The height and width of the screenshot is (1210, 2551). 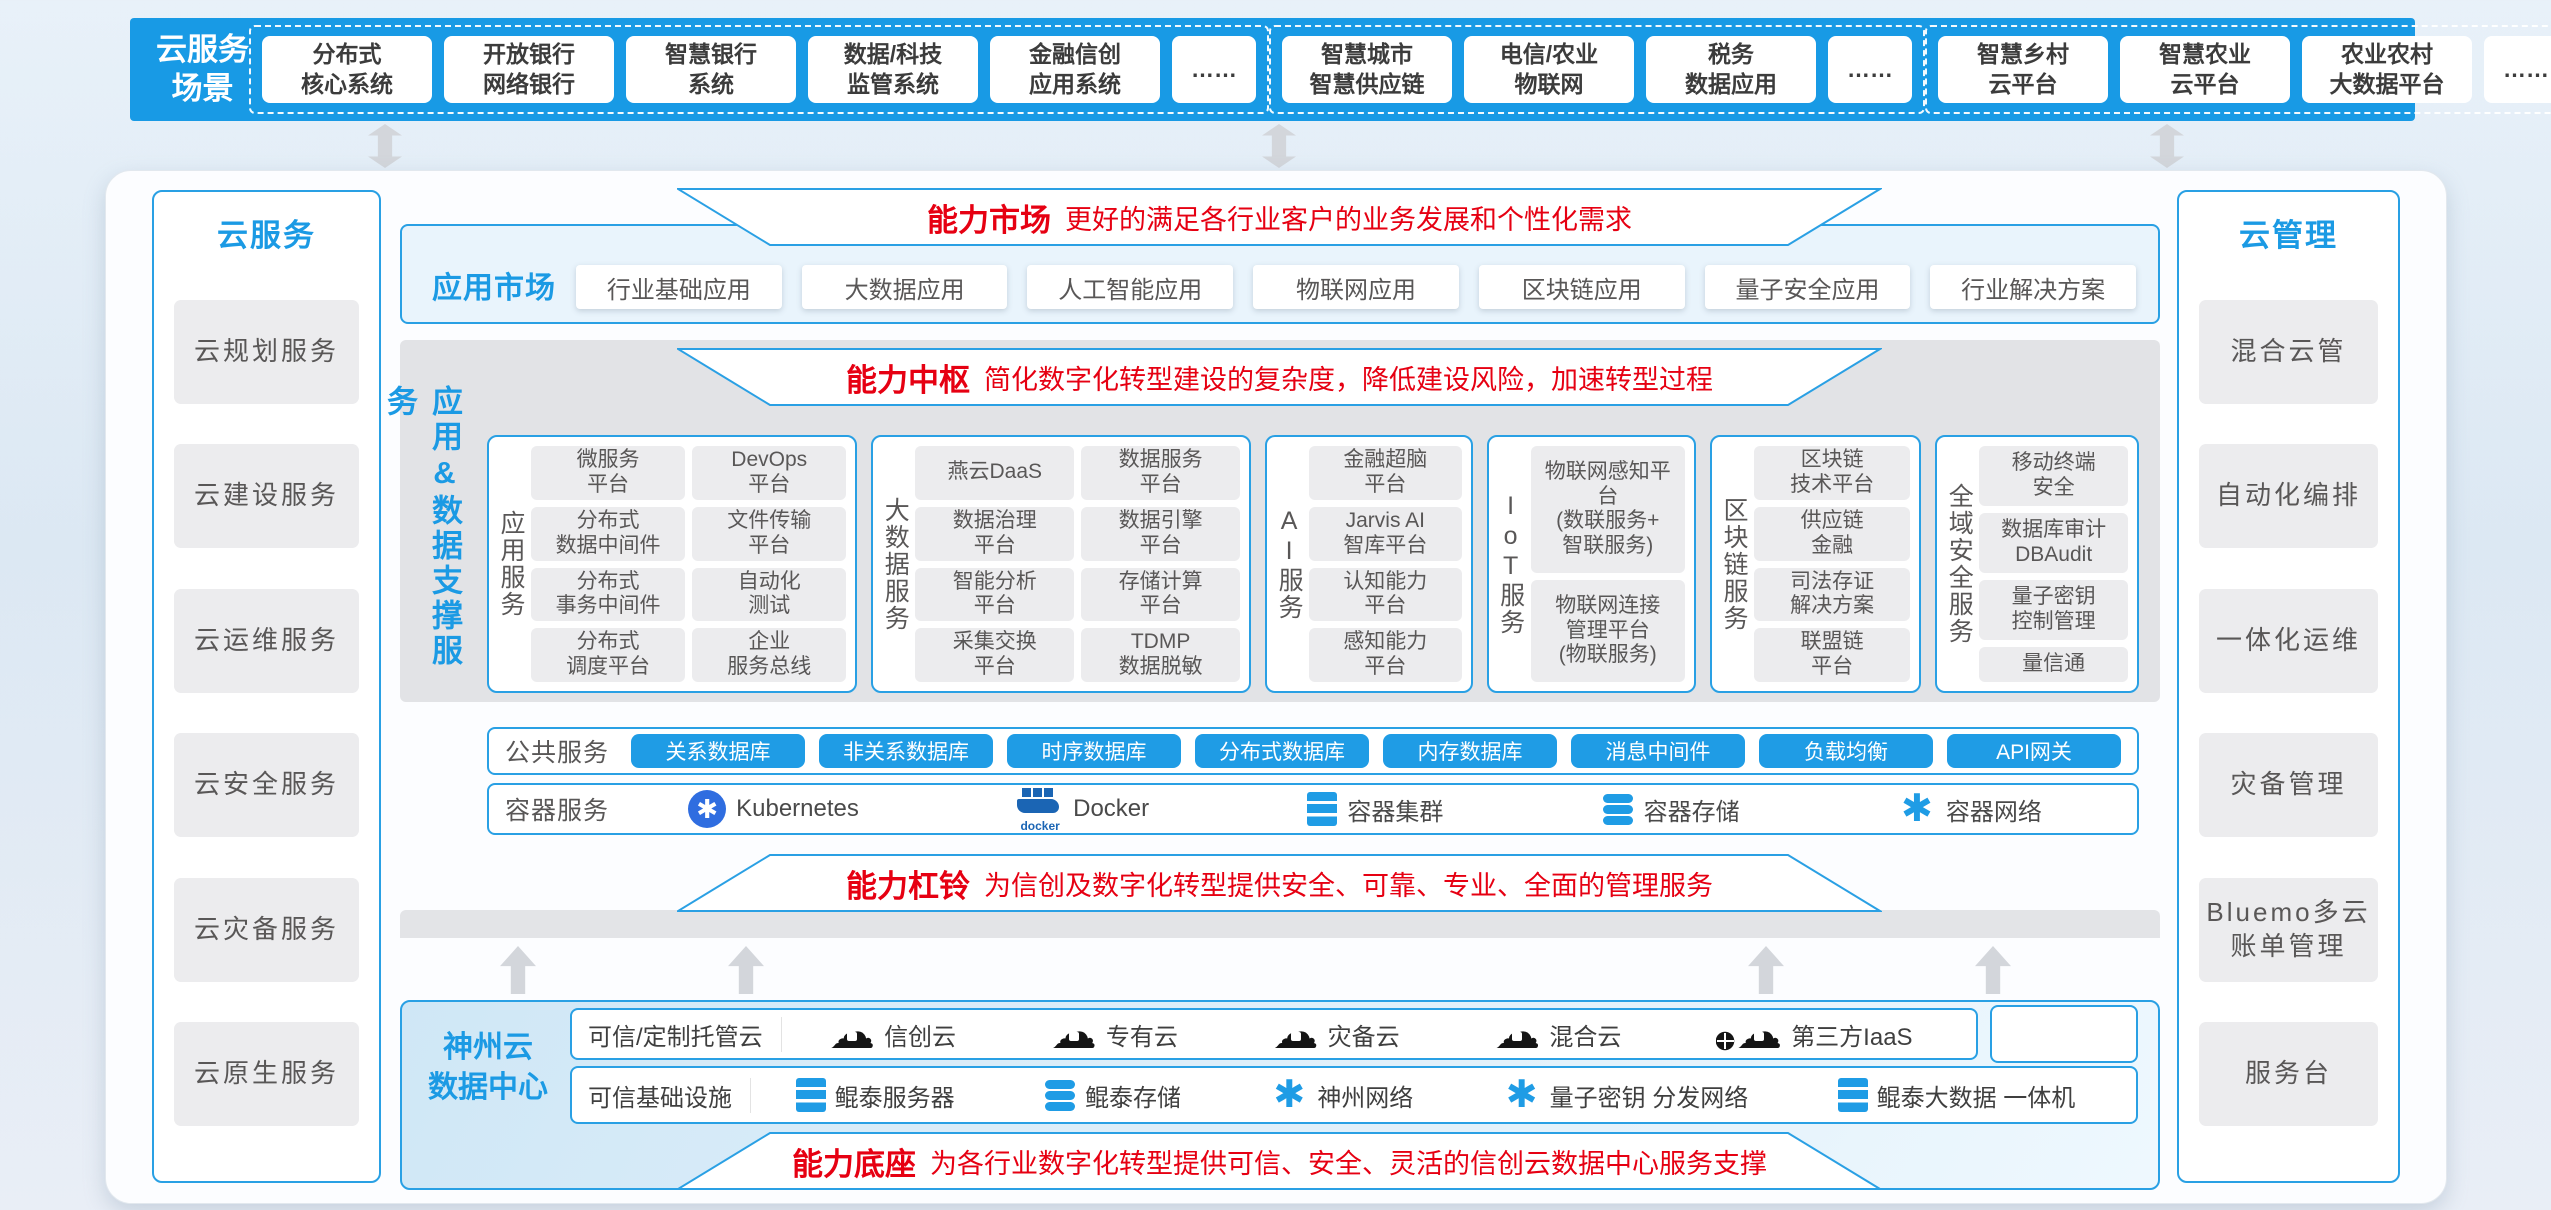 I want to click on support-col-label: 全域安全服务, so click(x=1959, y=564).